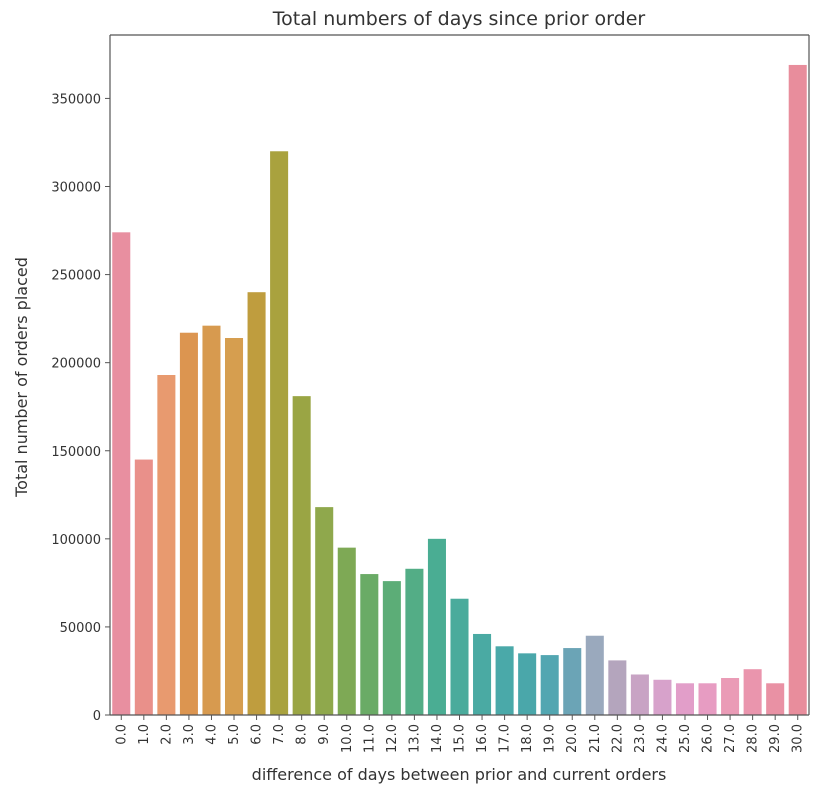  Describe the element at coordinates (97, 716) in the screenshot. I see `y-tick-label: 0` at that location.